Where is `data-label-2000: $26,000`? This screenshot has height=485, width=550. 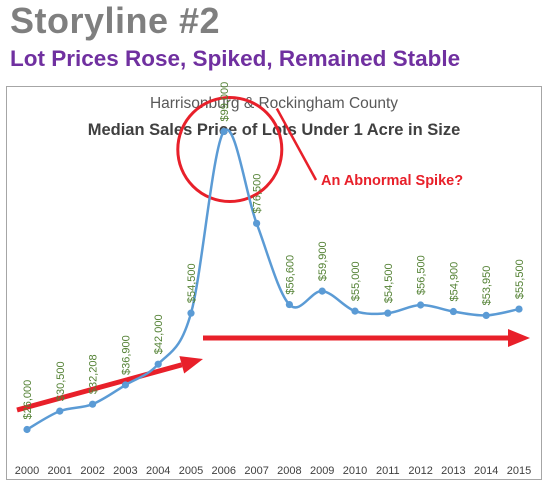
data-label-2000: $26,000 is located at coordinates (28, 400).